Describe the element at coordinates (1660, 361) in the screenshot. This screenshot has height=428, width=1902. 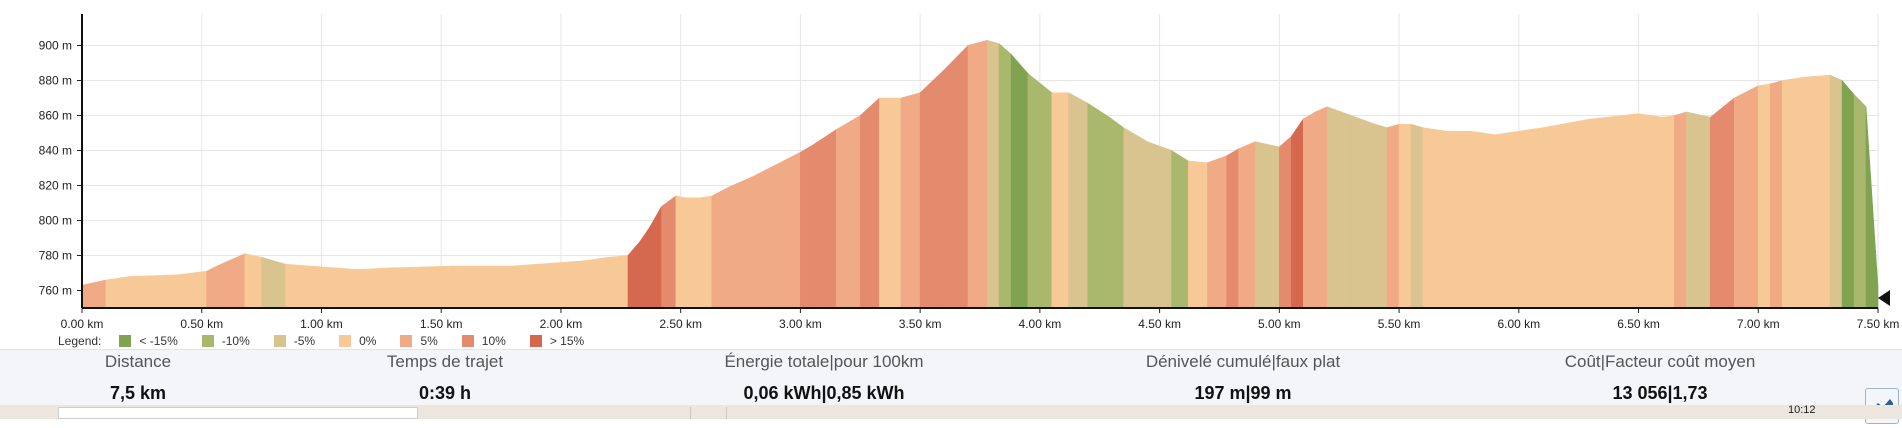
I see `stat-cost-label: Coût|Facteur coût moyen` at that location.